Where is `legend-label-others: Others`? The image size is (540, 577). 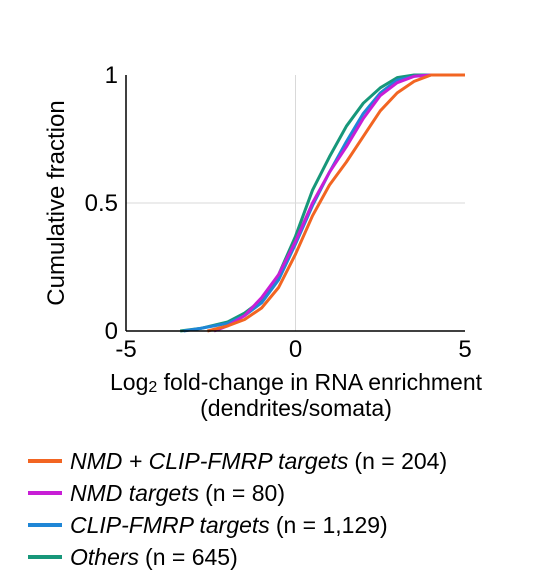 legend-label-others: Others is located at coordinates (105, 556).